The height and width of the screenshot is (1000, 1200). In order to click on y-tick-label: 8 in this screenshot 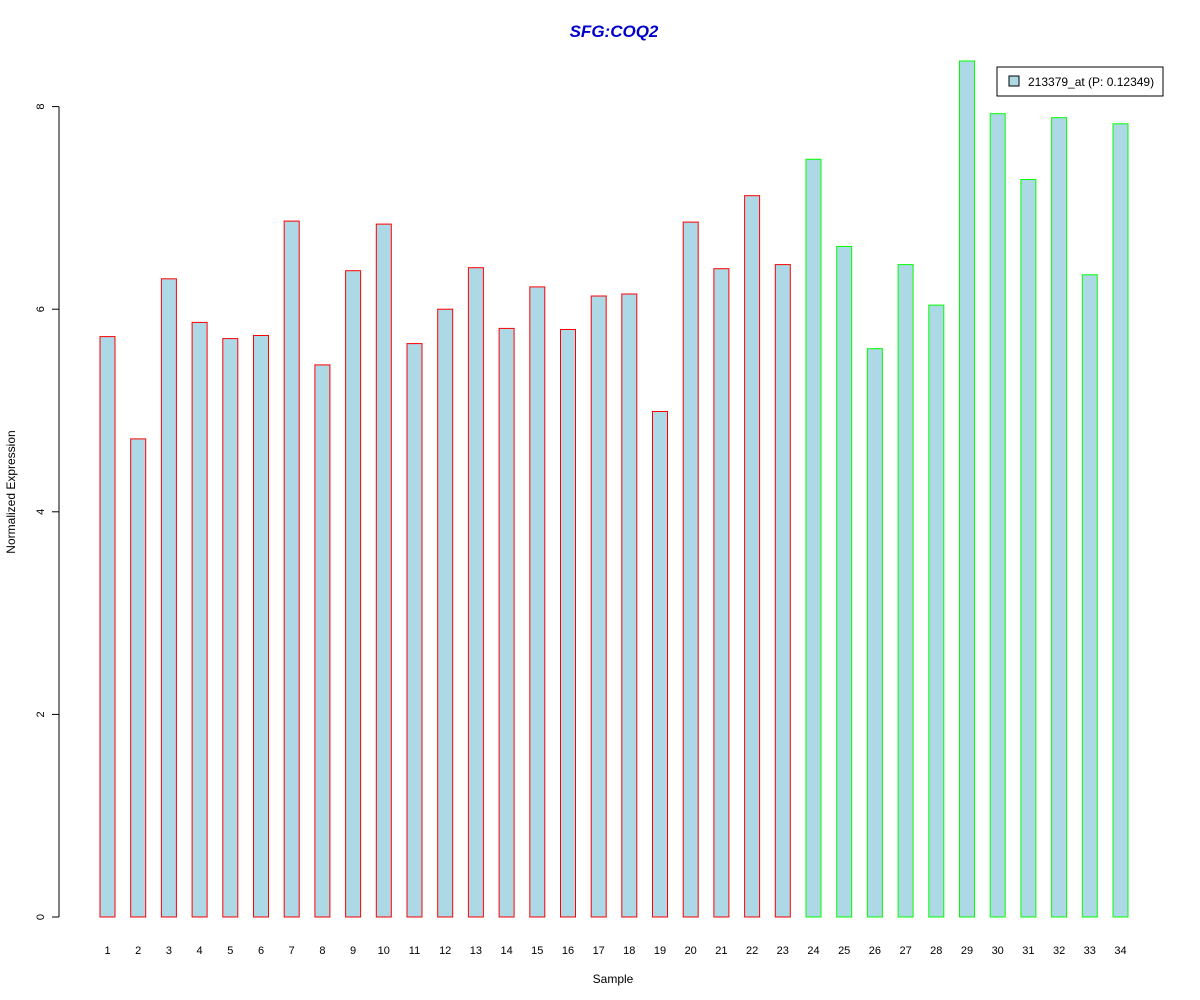, I will do `click(41, 107)`.